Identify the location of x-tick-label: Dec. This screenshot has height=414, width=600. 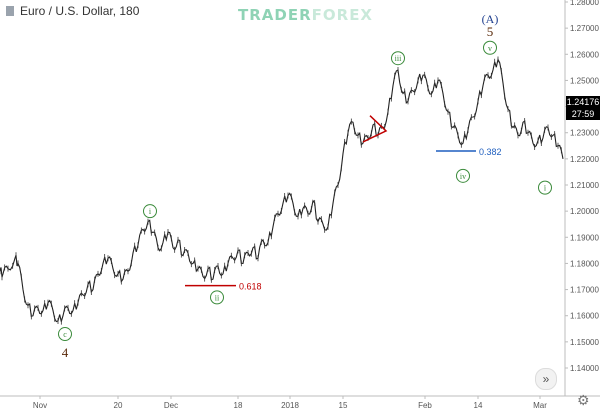
(171, 405).